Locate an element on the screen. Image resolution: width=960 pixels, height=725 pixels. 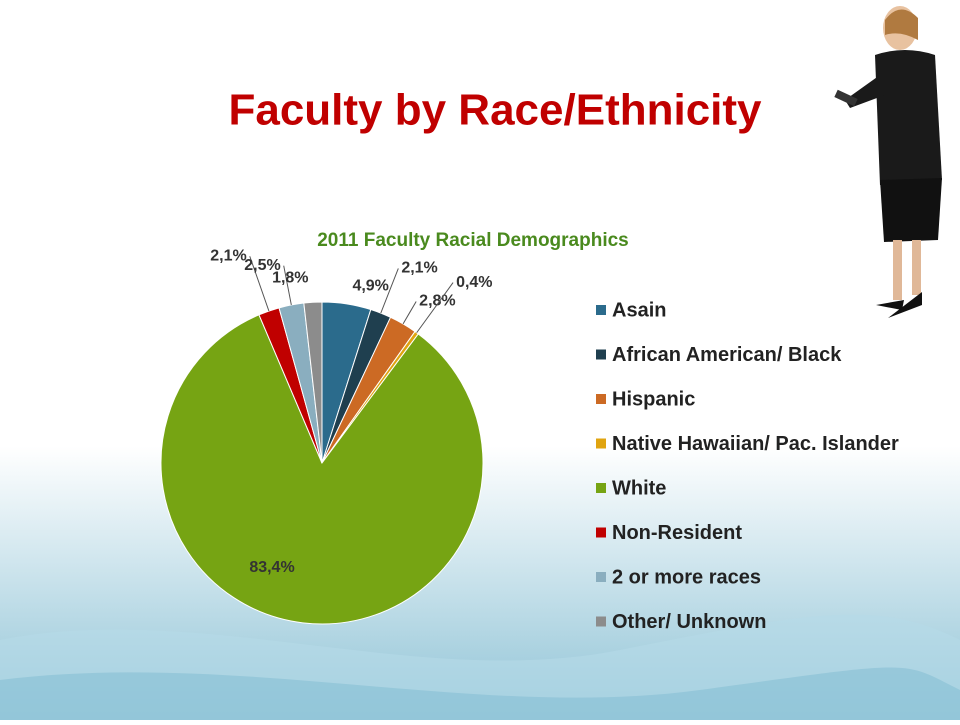
data-label: 2,8% is located at coordinates (437, 301).